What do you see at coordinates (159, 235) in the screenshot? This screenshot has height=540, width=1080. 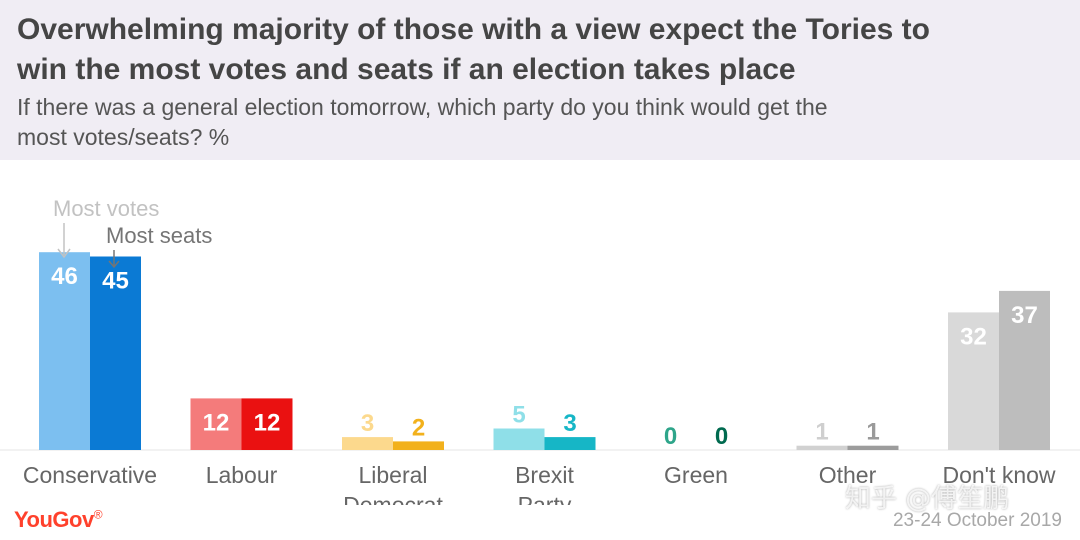 I see `annotation-most-seats: Most seats` at bounding box center [159, 235].